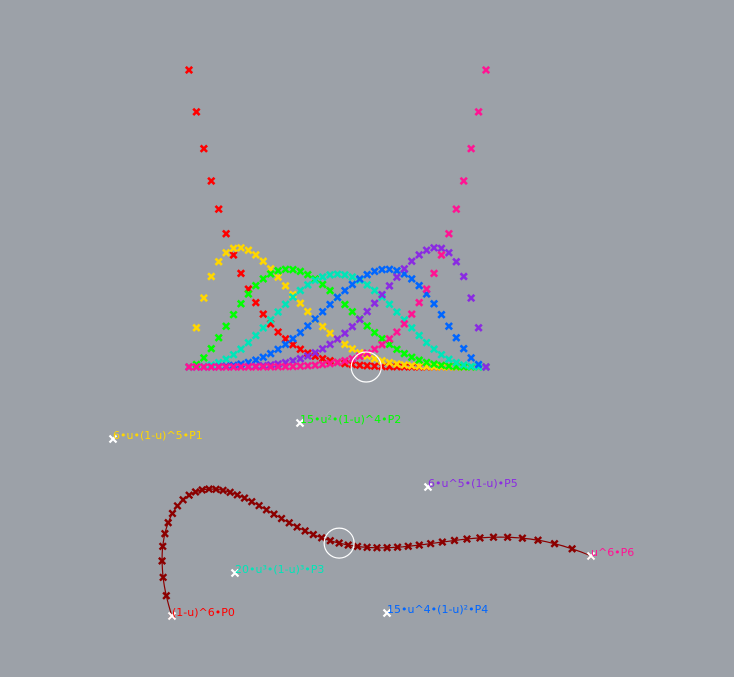 Image resolution: width=734 pixels, height=677 pixels. I want to click on current-point-marker, so click(339, 543).